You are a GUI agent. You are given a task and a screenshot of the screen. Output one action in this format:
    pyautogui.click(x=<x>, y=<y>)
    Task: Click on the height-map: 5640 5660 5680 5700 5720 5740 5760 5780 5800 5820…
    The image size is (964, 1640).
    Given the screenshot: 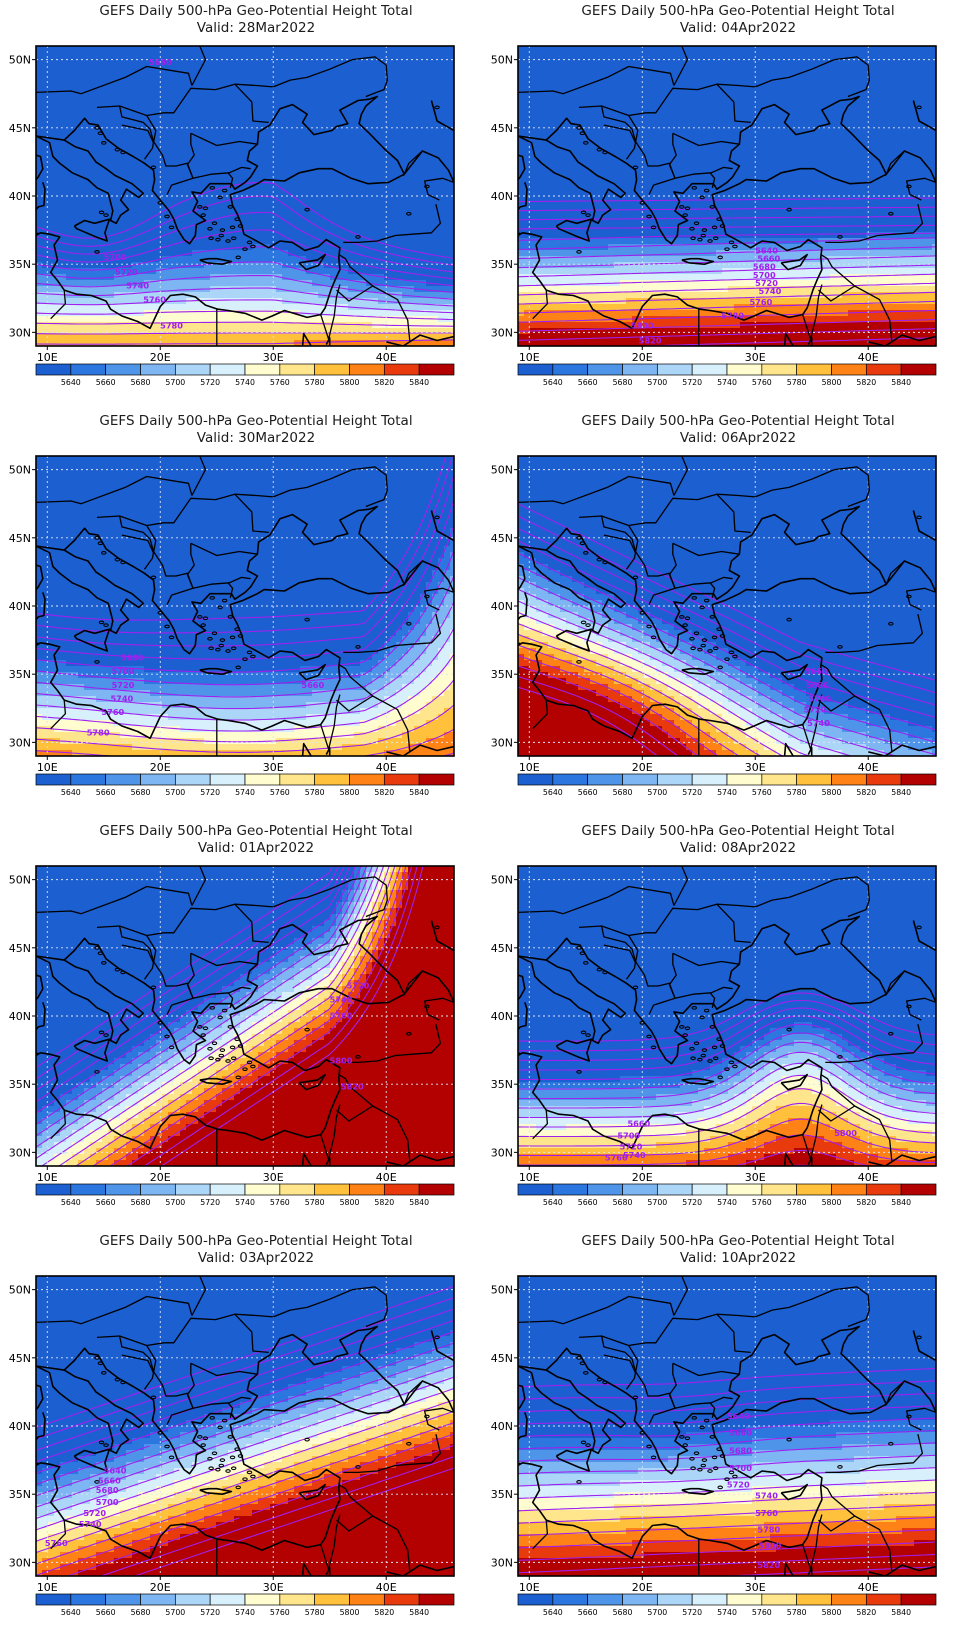 What is the action you would take?
    pyautogui.click(x=714, y=1446)
    